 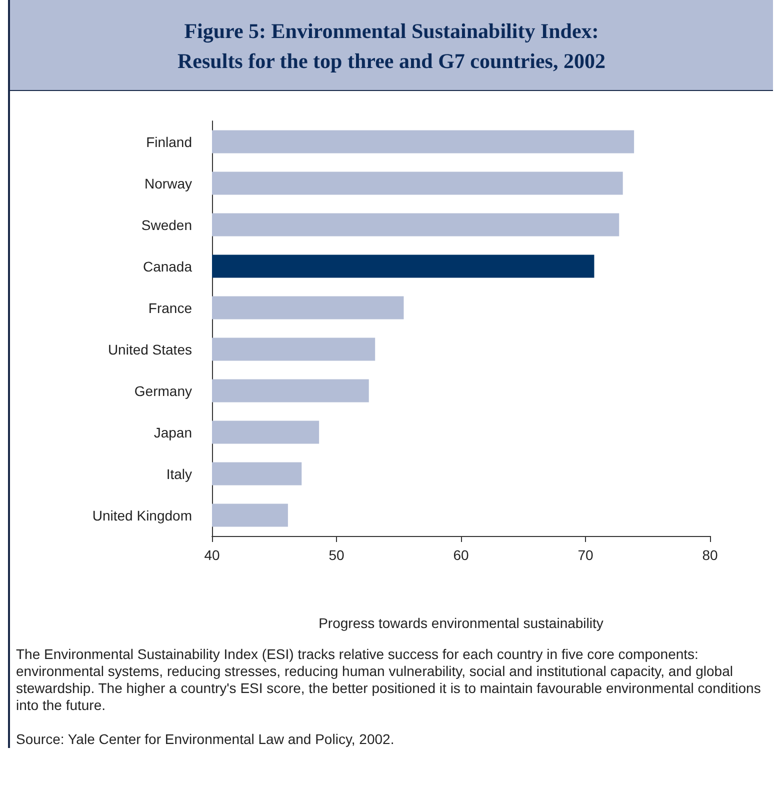 I want to click on y-tick-label: United Kingdom, so click(x=142, y=515).